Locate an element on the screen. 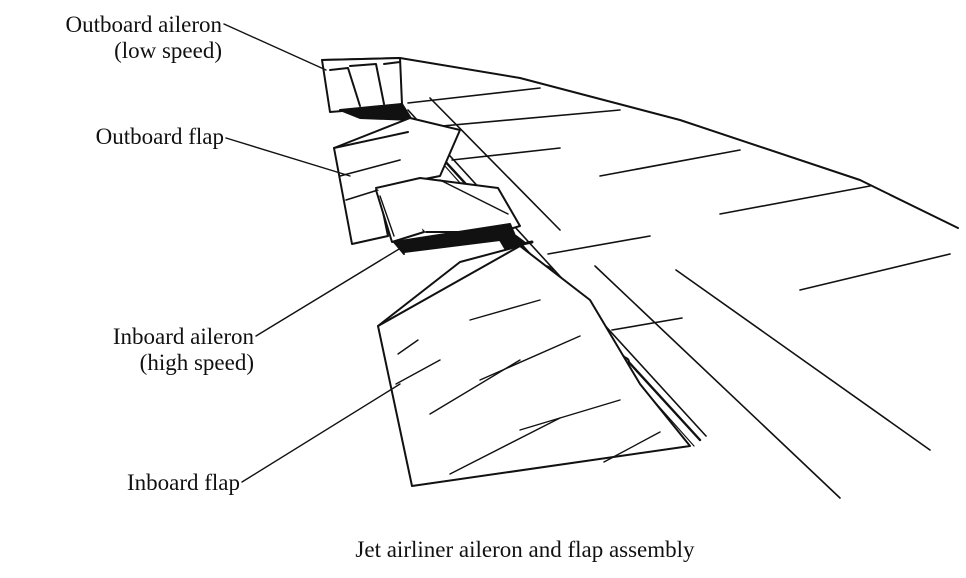  leader-inboard-flap is located at coordinates (321, 433).